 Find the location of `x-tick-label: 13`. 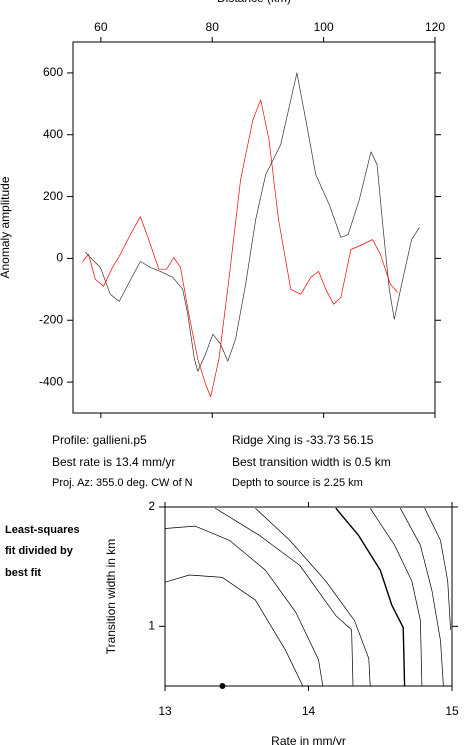

x-tick-label: 13 is located at coordinates (165, 711).